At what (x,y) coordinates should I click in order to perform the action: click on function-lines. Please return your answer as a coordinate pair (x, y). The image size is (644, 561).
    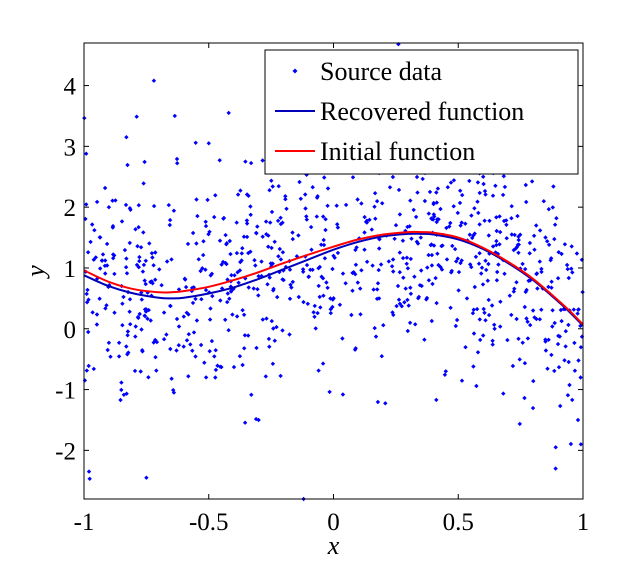
    Looking at the image, I should click on (333, 278).